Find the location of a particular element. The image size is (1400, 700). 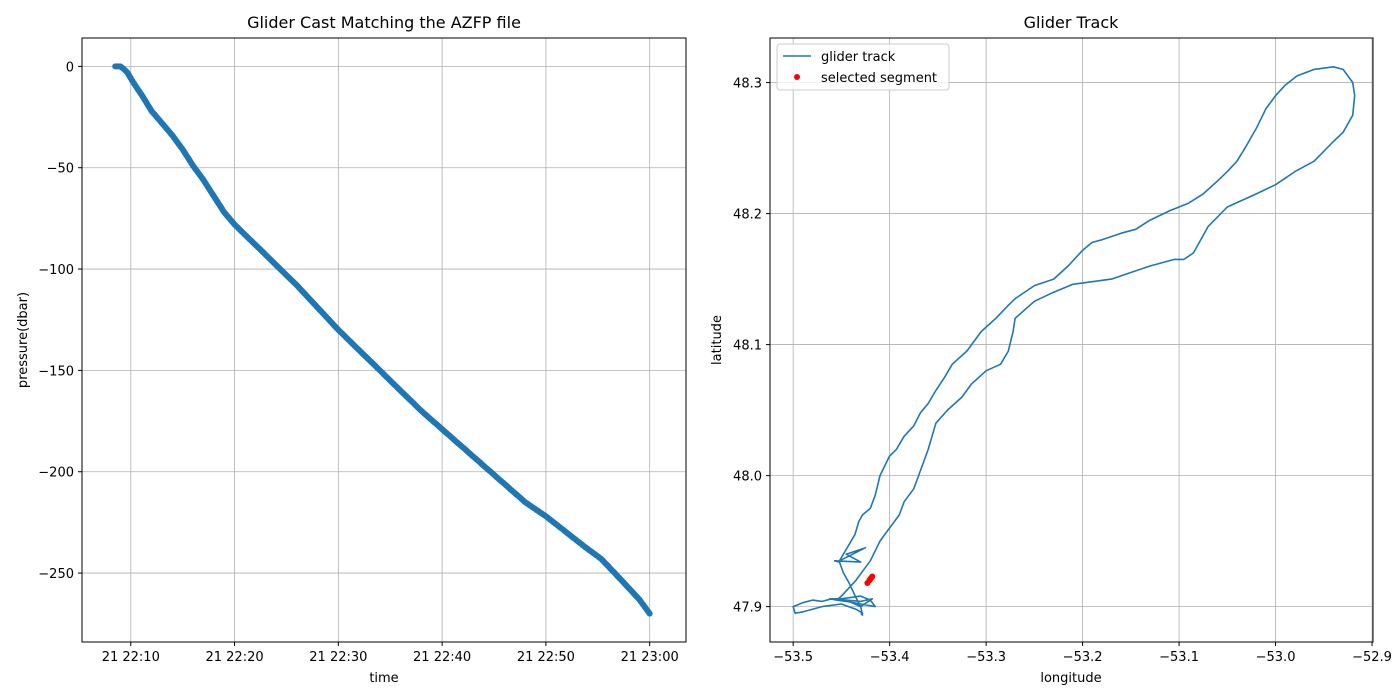

legend-label-glider-track: glider track is located at coordinates (858, 57).